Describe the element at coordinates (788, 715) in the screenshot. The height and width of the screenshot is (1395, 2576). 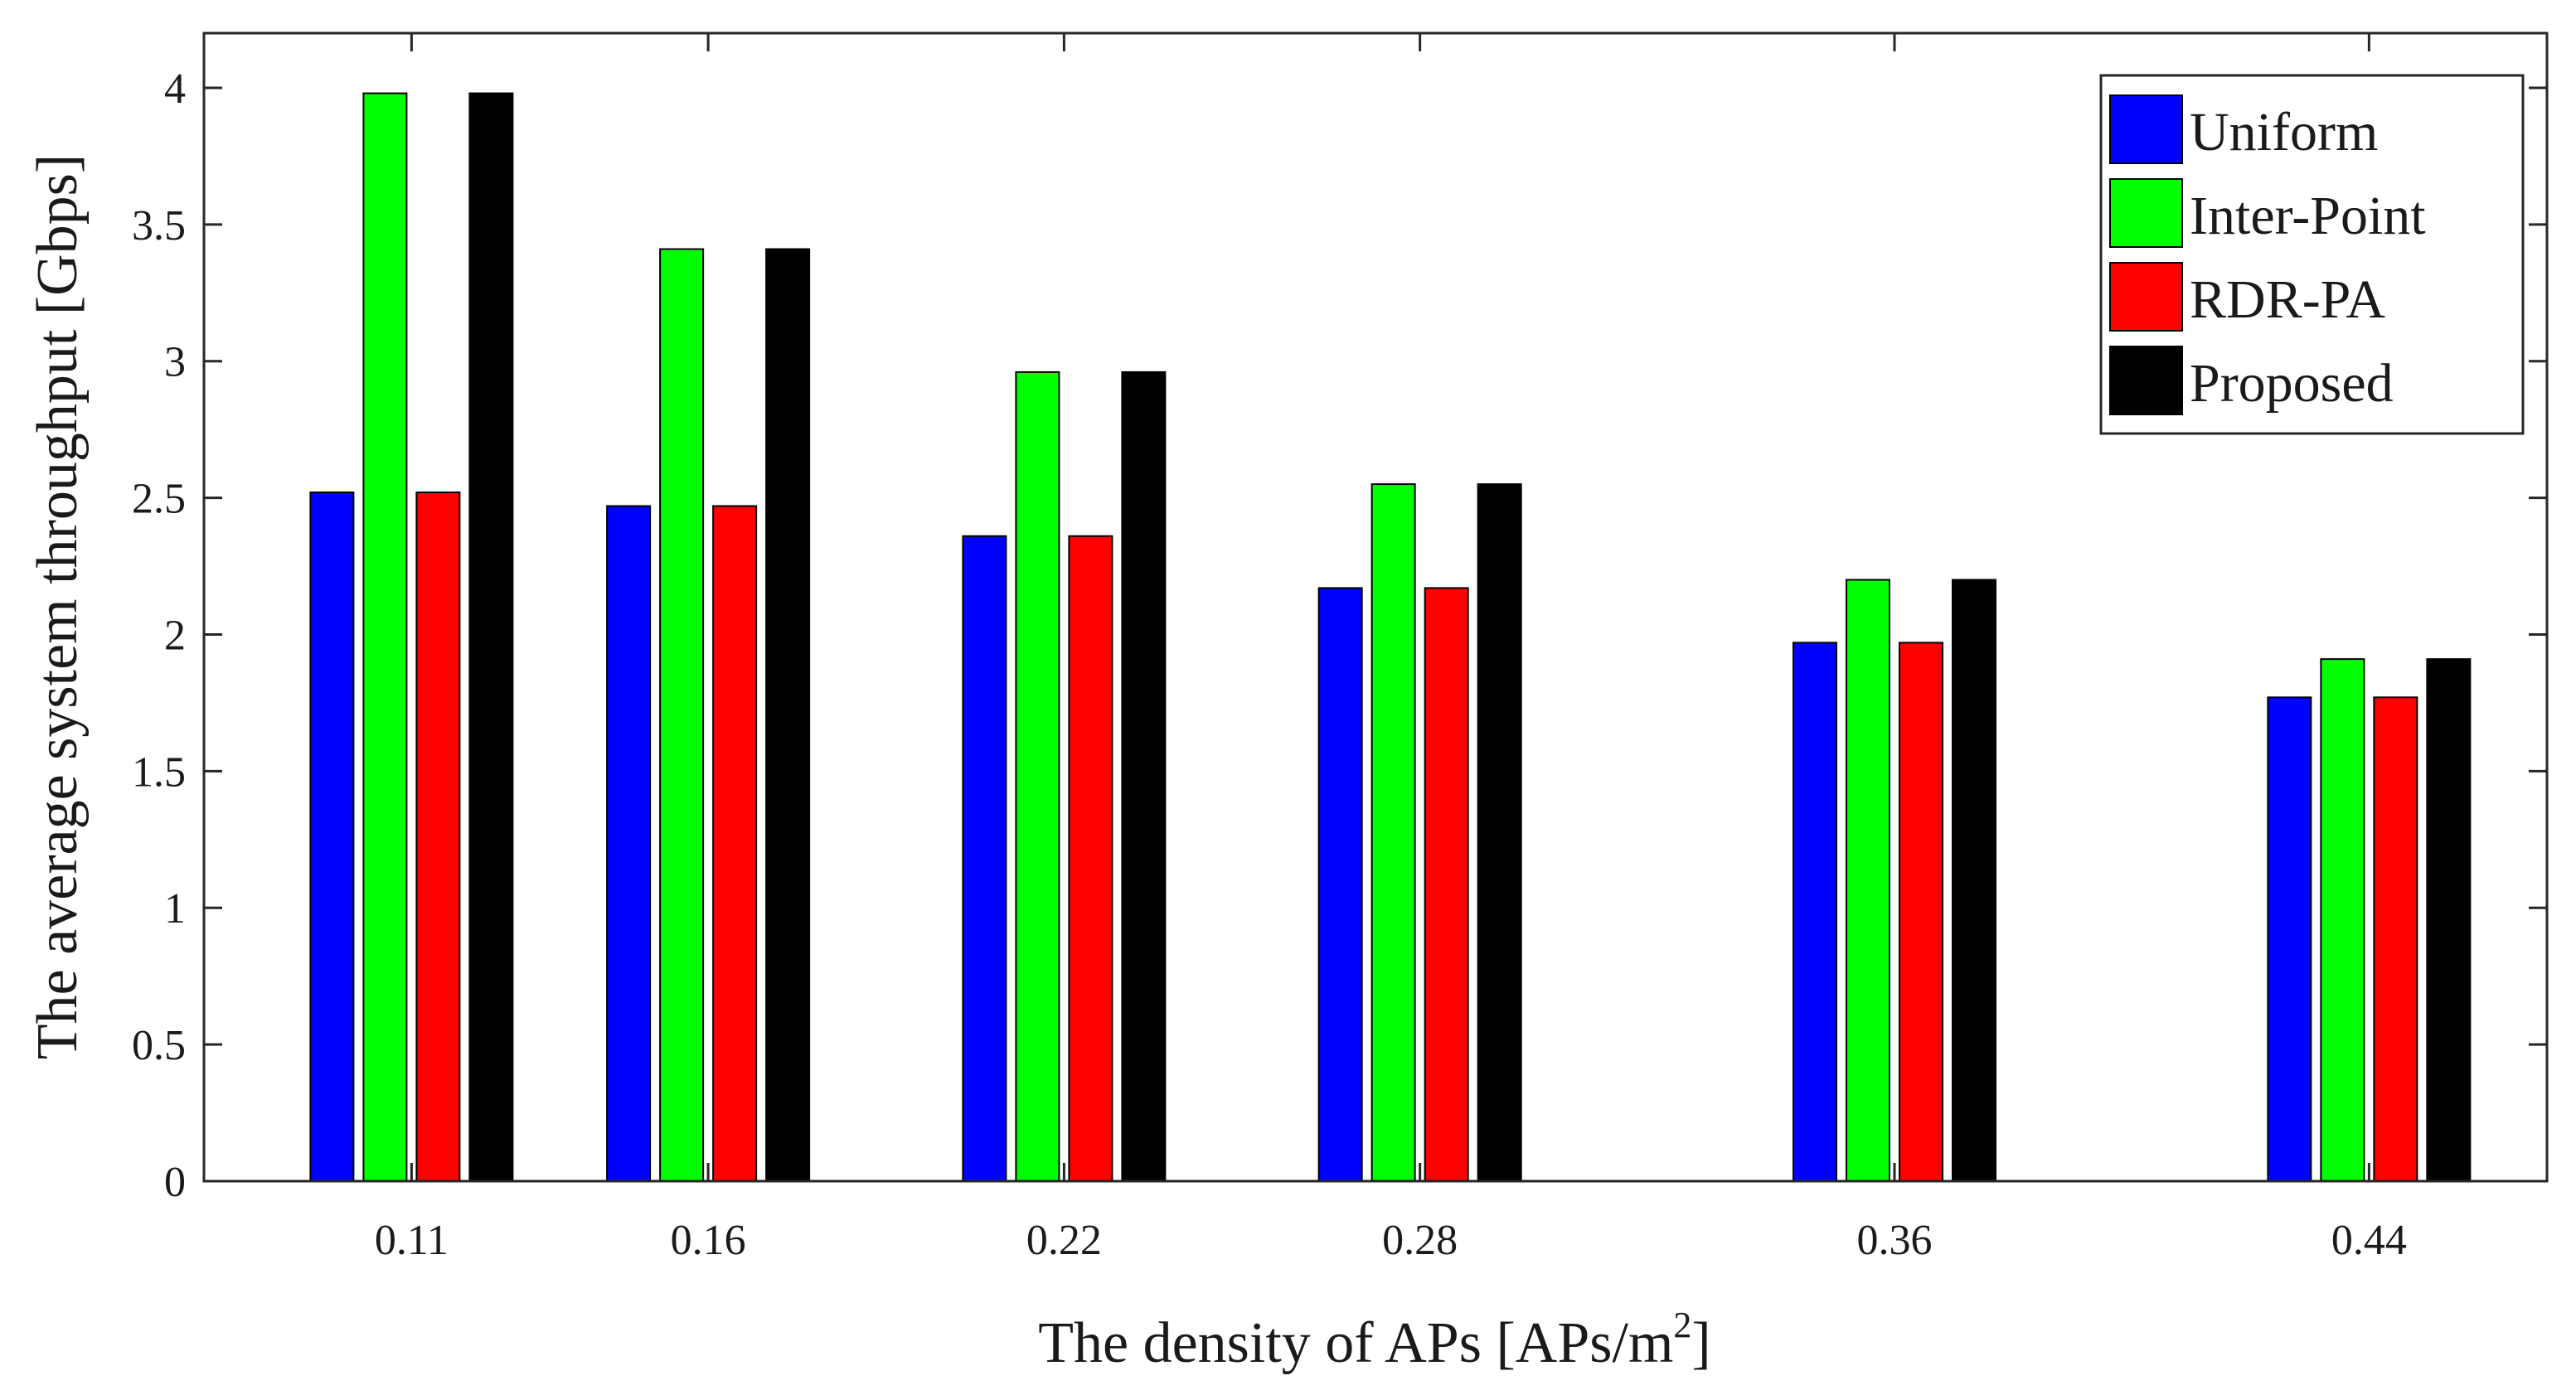
I see `bar-proposed-0.16` at that location.